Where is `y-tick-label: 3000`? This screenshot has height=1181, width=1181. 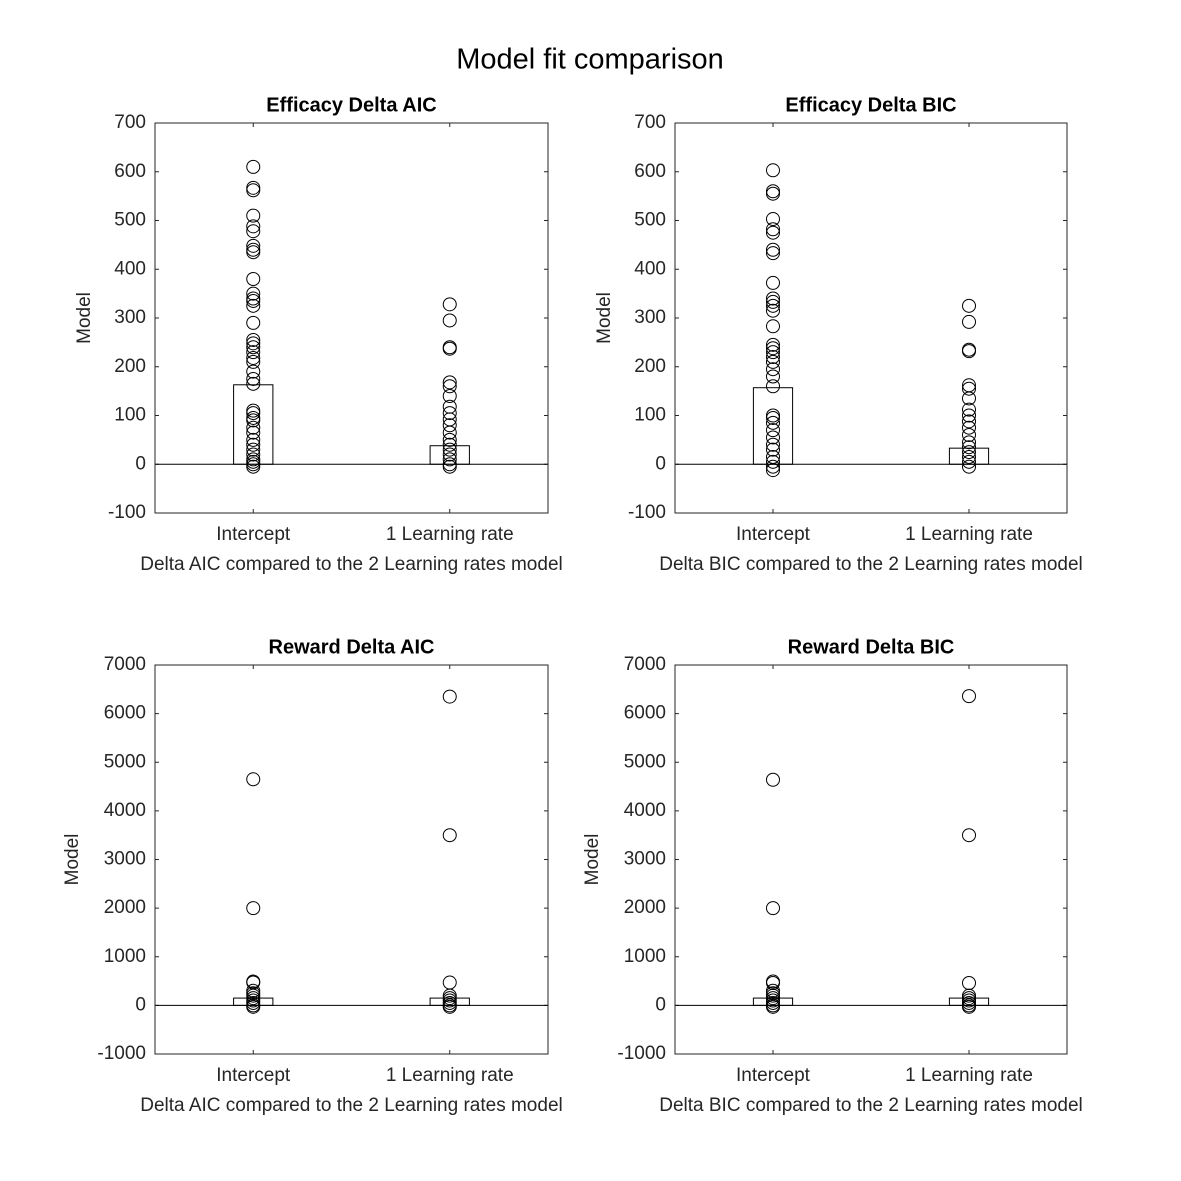
y-tick-label: 3000 is located at coordinates (125, 859).